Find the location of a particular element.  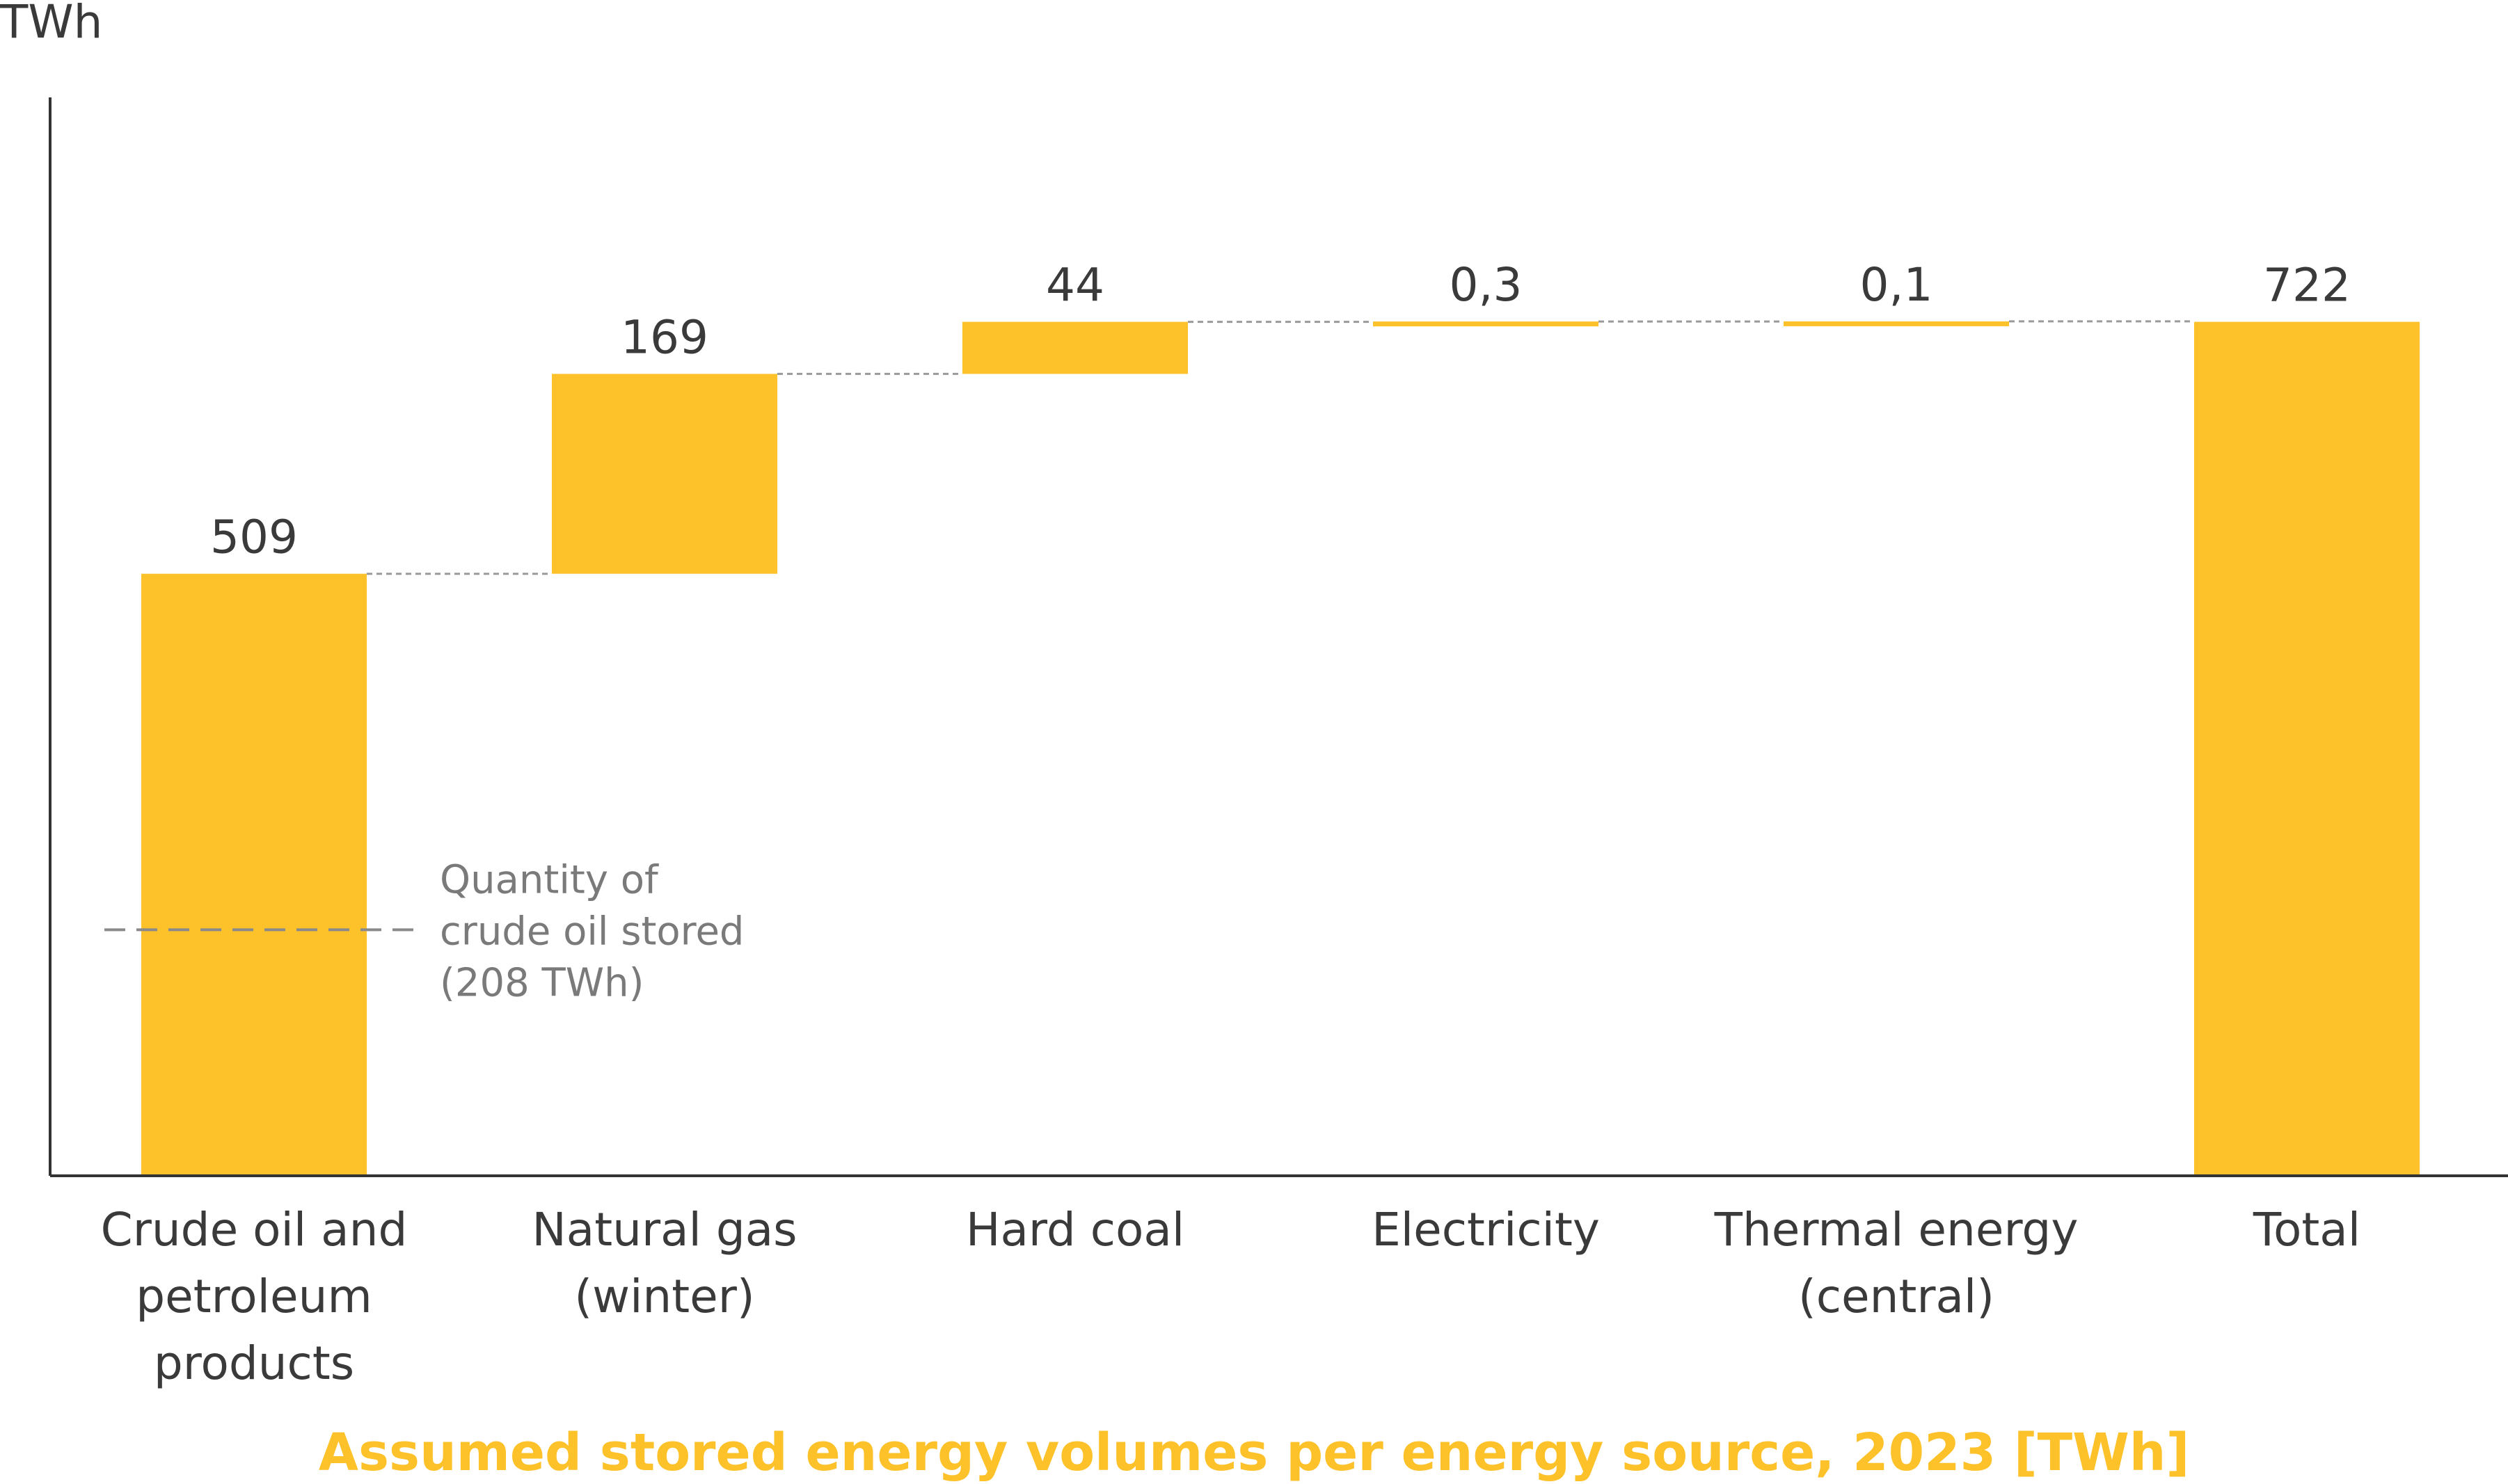

x-tick-label-line: Electricity is located at coordinates (1486, 1229).